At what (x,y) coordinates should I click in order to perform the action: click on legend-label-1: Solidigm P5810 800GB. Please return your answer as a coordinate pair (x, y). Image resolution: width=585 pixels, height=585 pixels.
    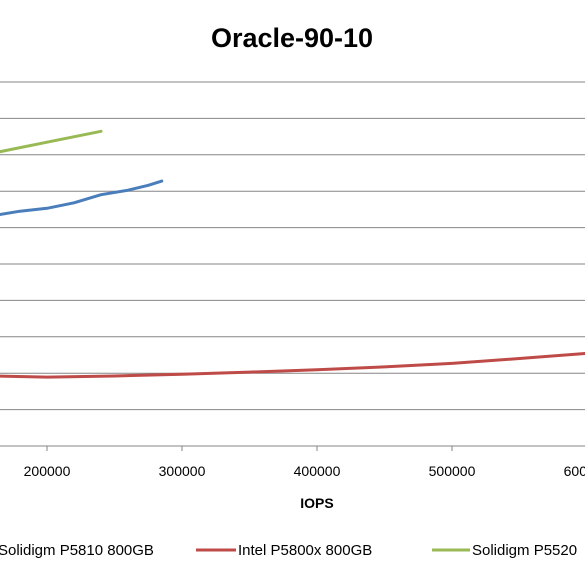
    Looking at the image, I should click on (77, 550).